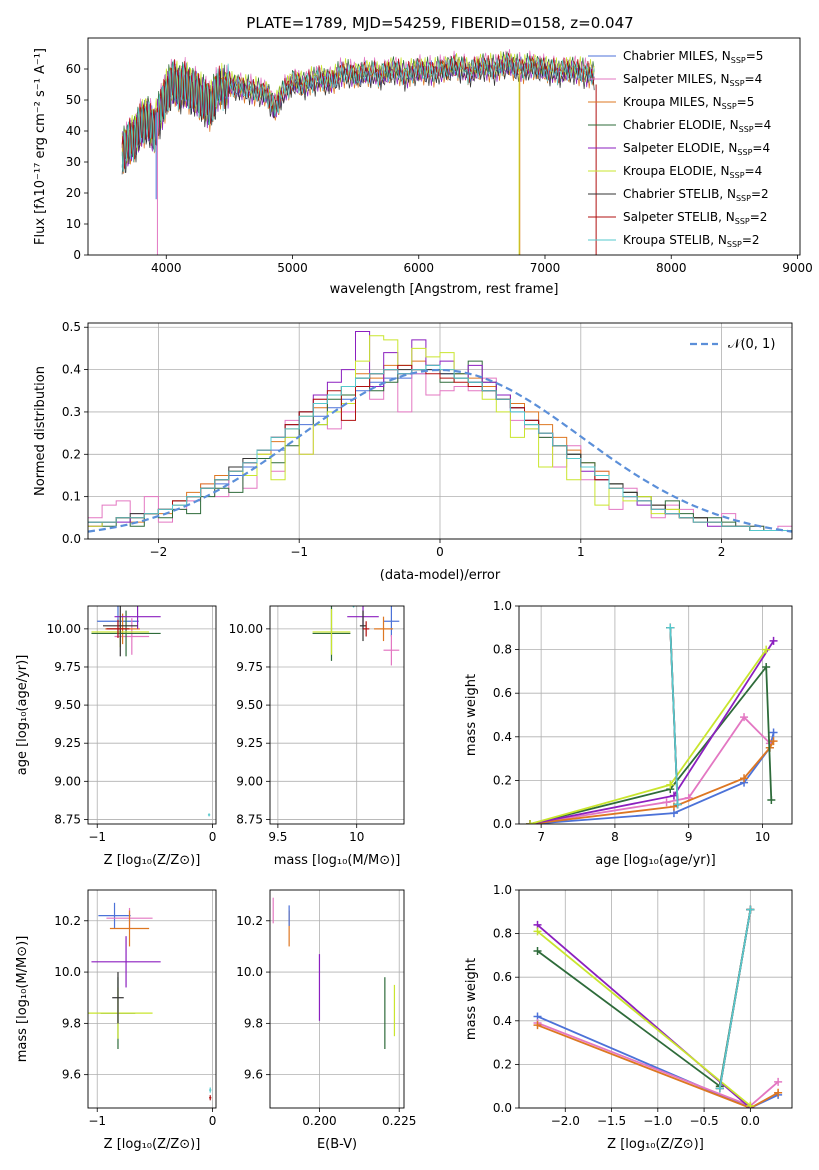  What do you see at coordinates (697, 126) in the screenshot?
I see `legend-label: Chabrier ELODIE, NSSP=4` at bounding box center [697, 126].